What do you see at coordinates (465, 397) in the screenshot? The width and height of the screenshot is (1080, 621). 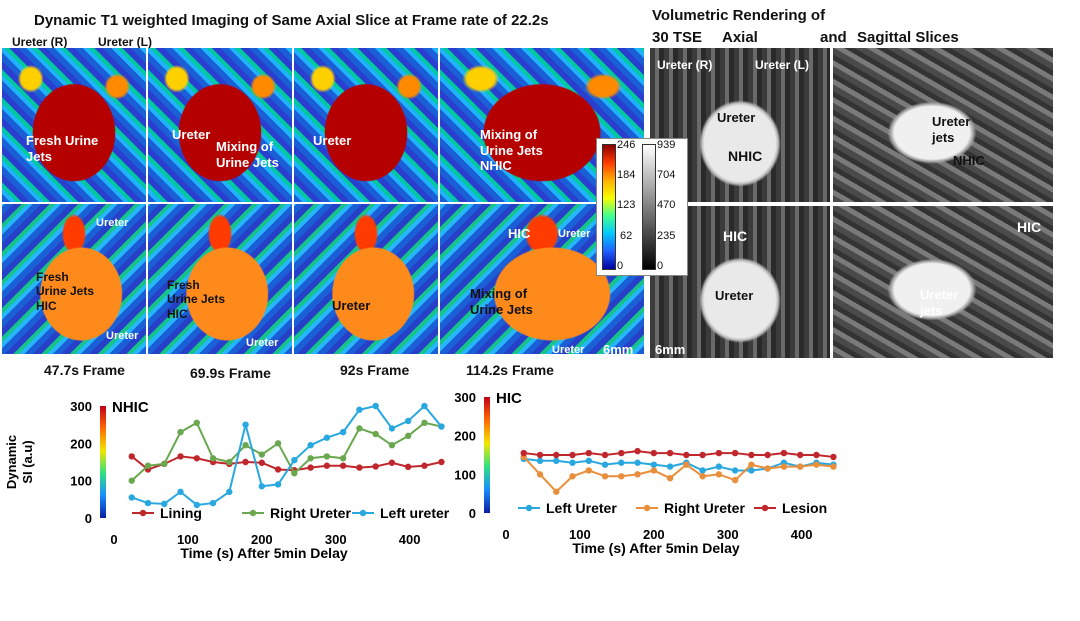 I see `y-tick-label: 300` at bounding box center [465, 397].